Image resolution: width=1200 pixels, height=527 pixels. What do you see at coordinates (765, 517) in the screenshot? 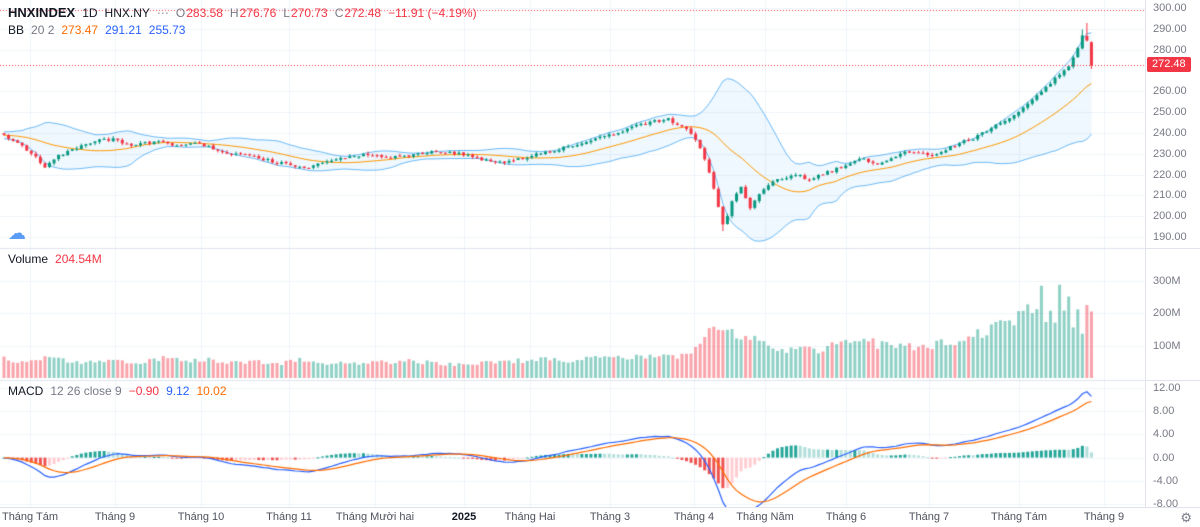
I see `time-axis-label: Tháng Năm` at bounding box center [765, 517].